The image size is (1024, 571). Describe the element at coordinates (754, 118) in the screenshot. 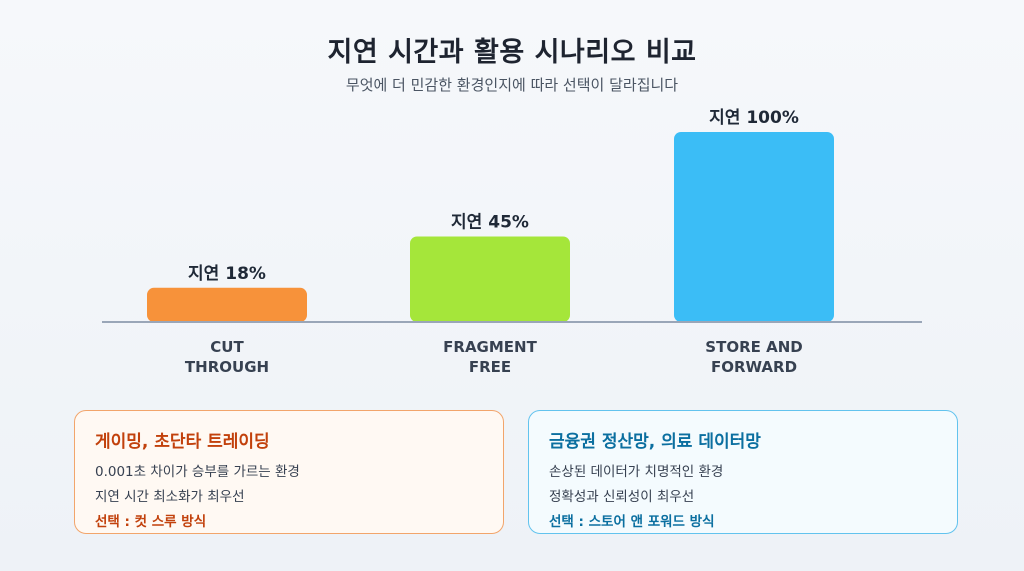

I see `bar-data-label: 지연 100%` at that location.